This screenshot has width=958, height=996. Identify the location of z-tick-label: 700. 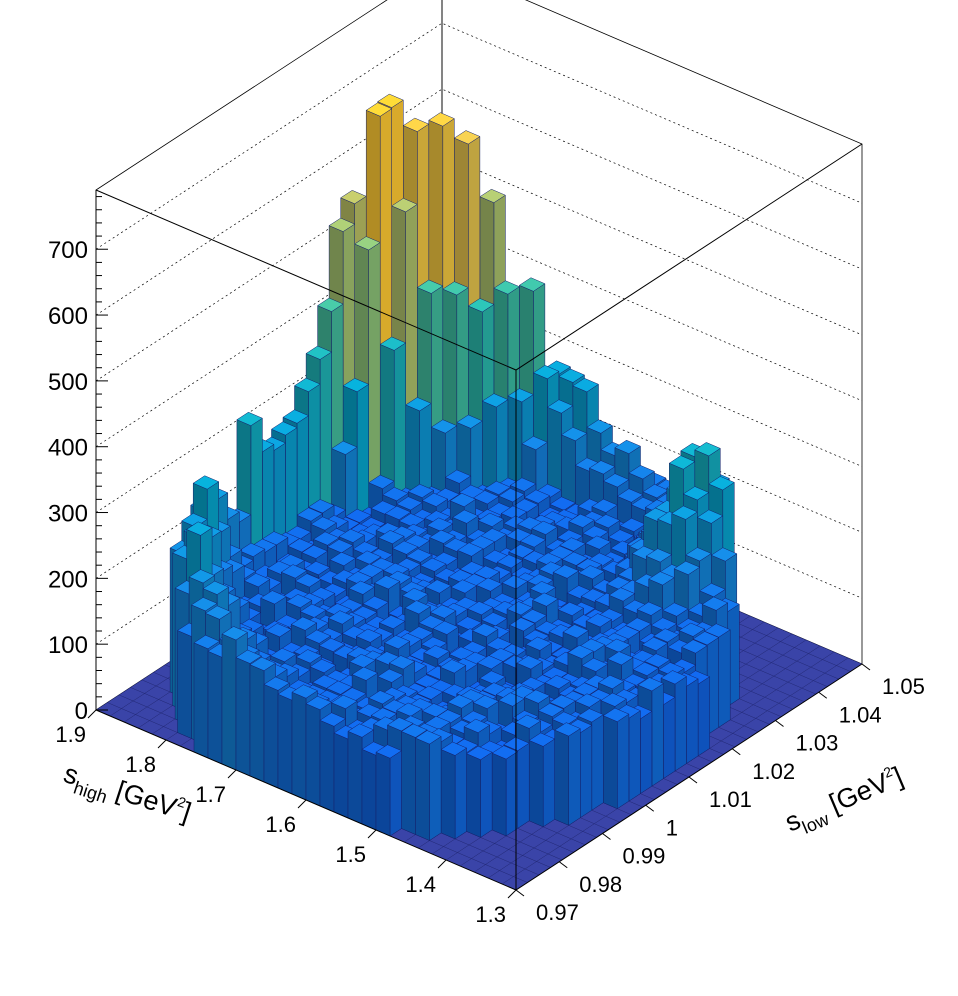
(68, 250).